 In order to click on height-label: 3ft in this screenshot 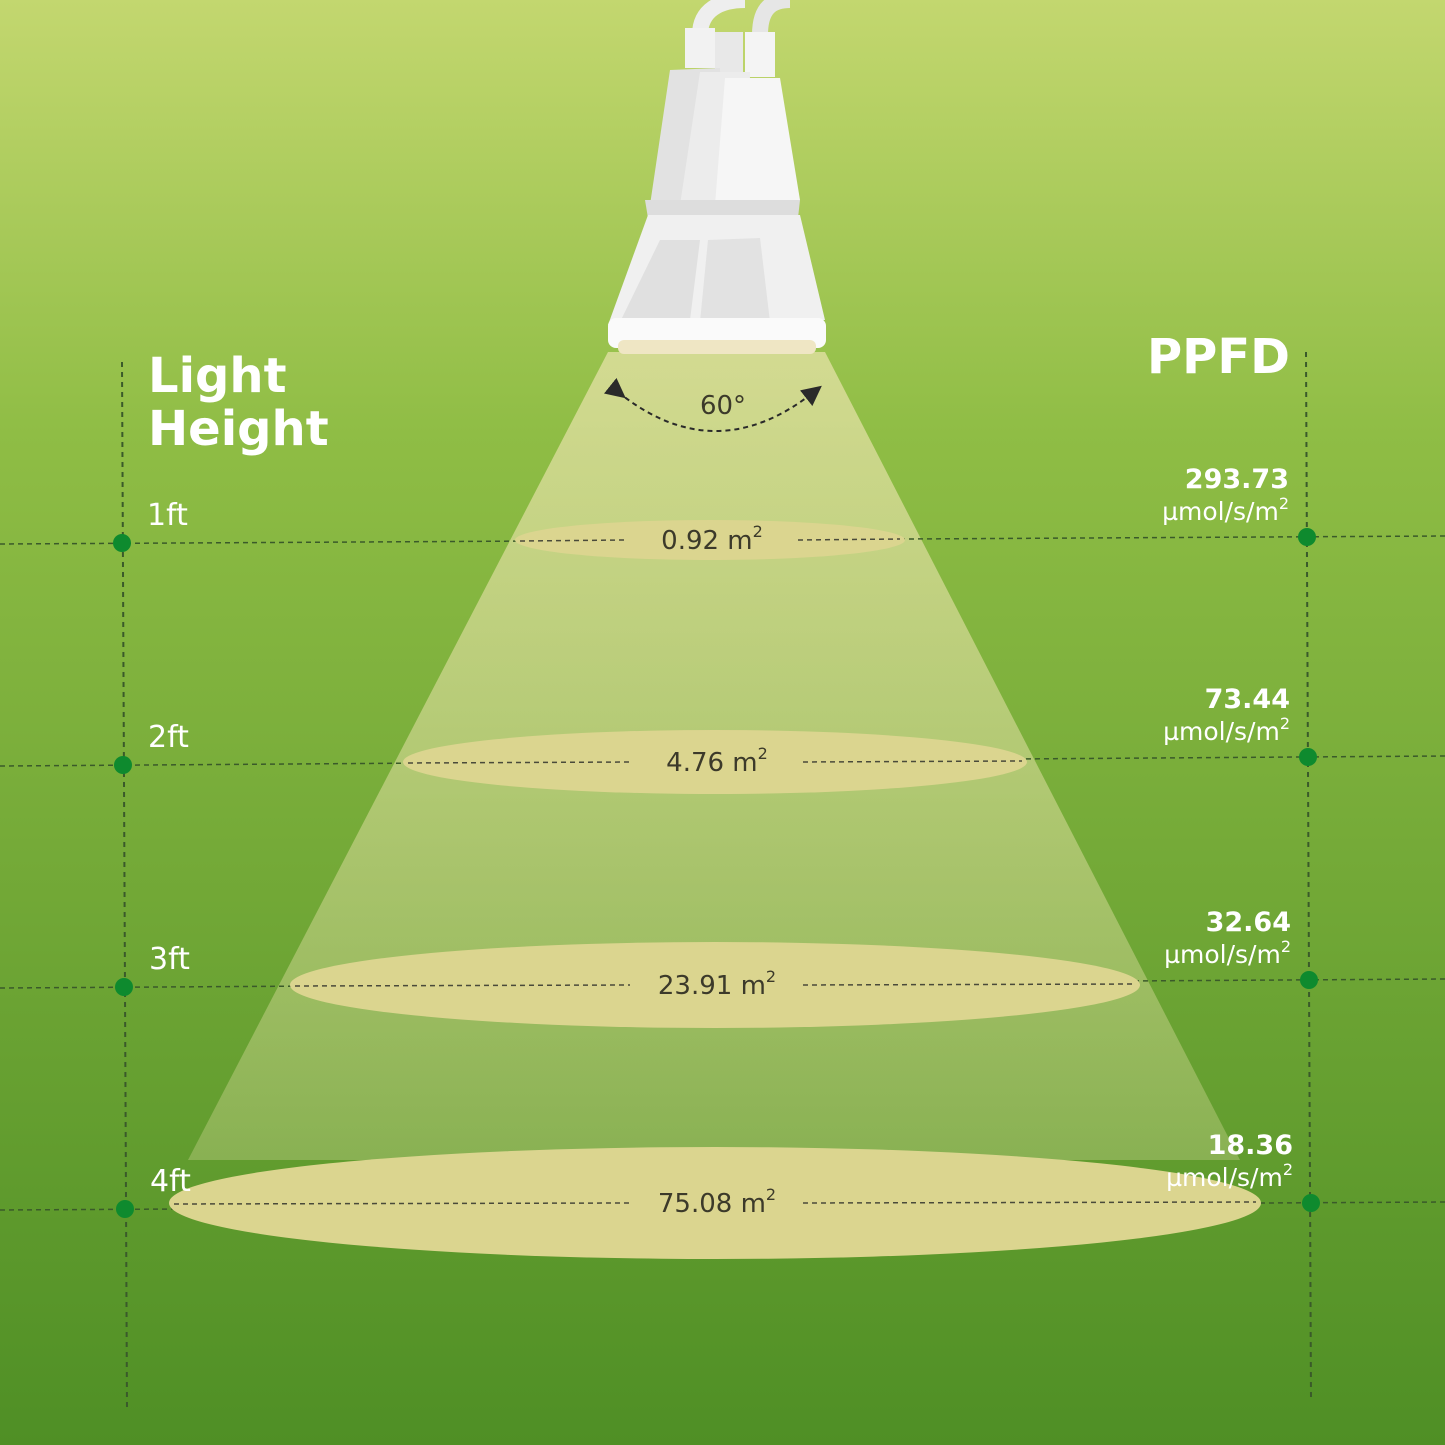, I will do `click(169, 959)`.